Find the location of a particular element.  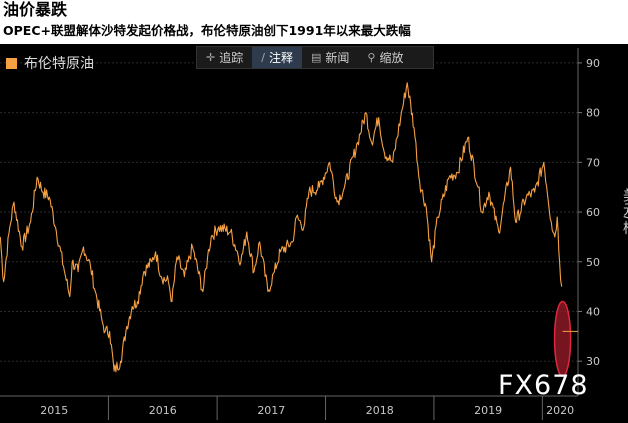

zoom-label: 缩放 is located at coordinates (391, 58).